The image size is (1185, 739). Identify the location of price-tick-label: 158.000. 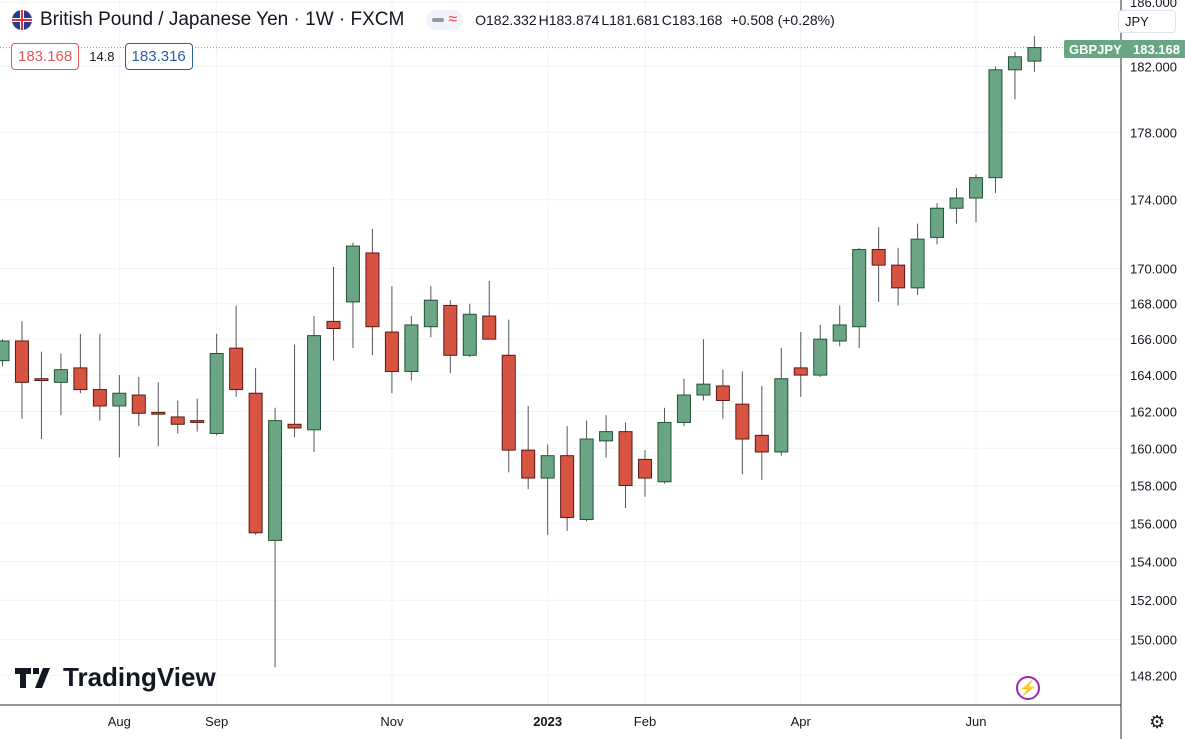
(1153, 486).